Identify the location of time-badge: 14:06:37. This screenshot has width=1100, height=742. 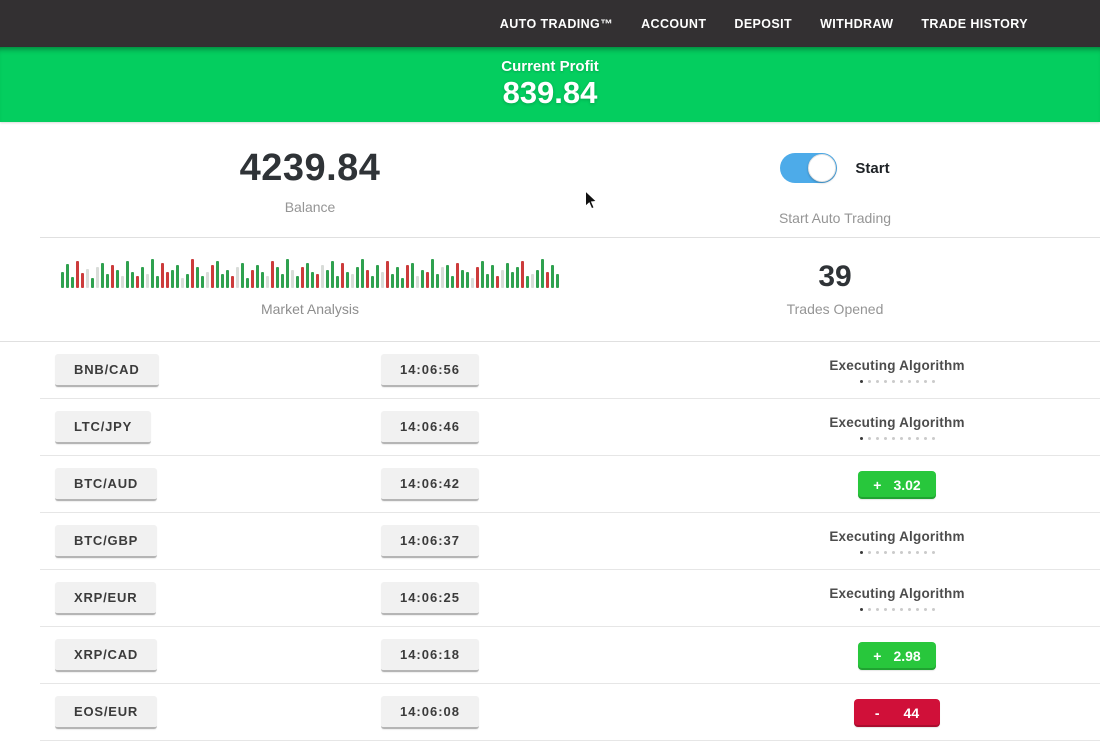
(430, 541).